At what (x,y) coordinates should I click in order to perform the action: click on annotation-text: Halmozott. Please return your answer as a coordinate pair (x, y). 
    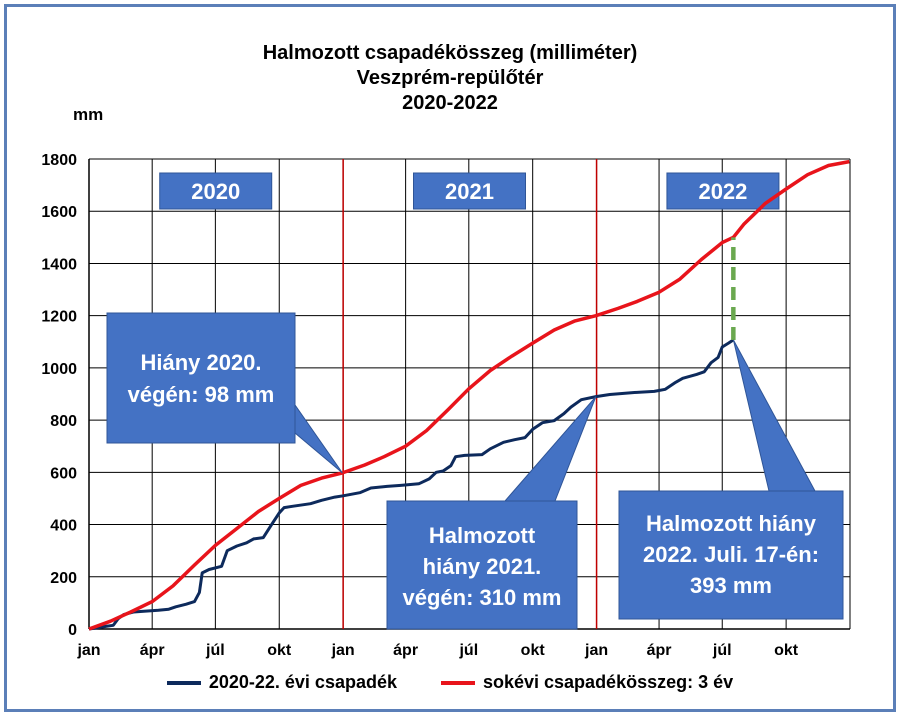
    Looking at the image, I should click on (482, 535).